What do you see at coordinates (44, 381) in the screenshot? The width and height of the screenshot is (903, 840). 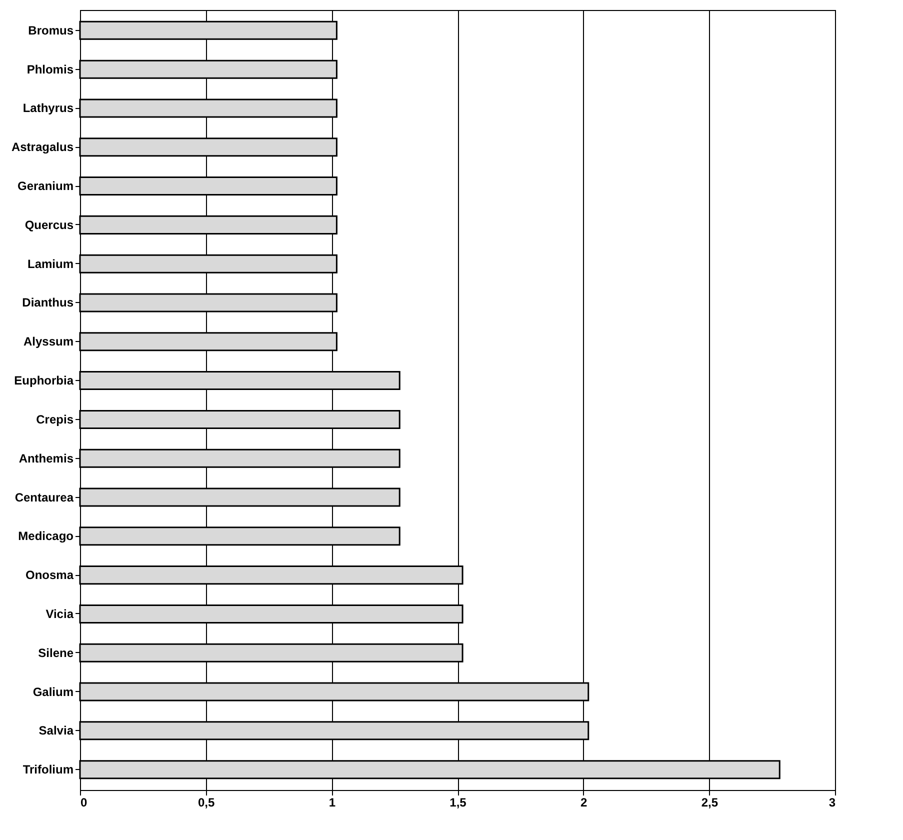 I see `y-tick-label: Euphorbia` at bounding box center [44, 381].